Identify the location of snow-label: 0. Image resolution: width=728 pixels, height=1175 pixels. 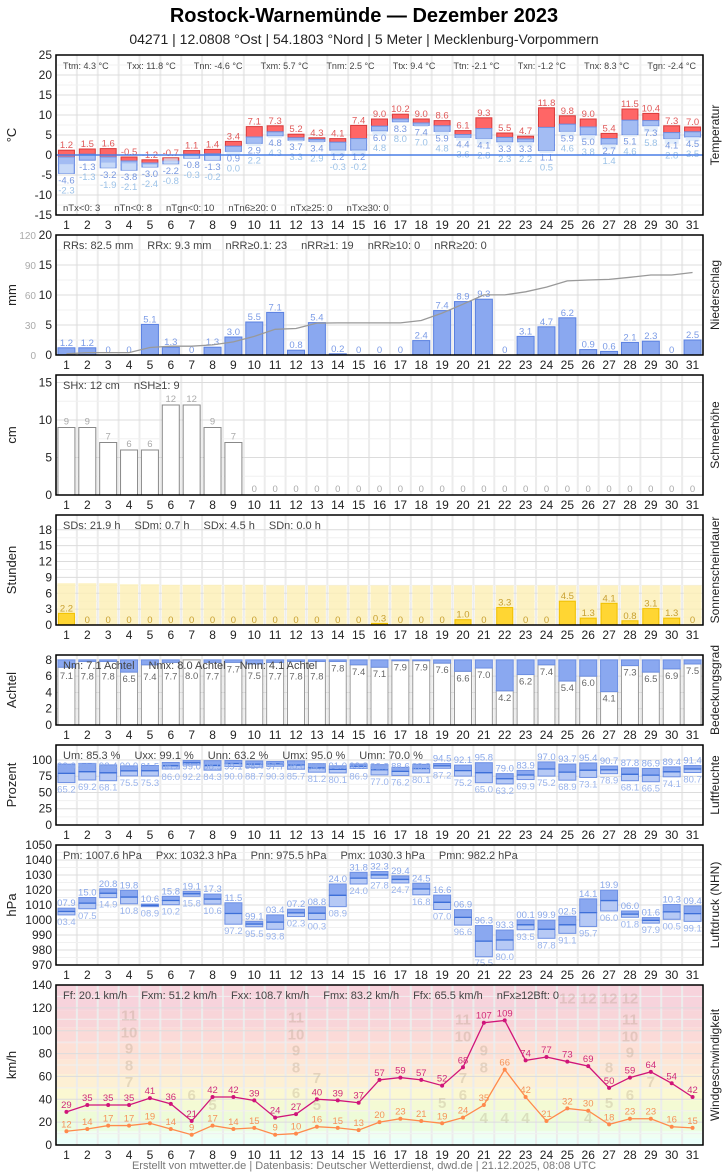
(358, 489).